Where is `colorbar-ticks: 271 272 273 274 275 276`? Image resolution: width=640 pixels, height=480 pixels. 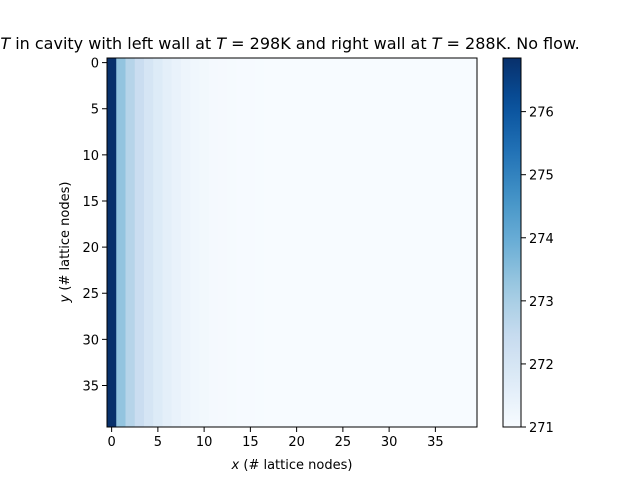 colorbar-ticks: 271 272 273 274 275 276 is located at coordinates (537, 271).